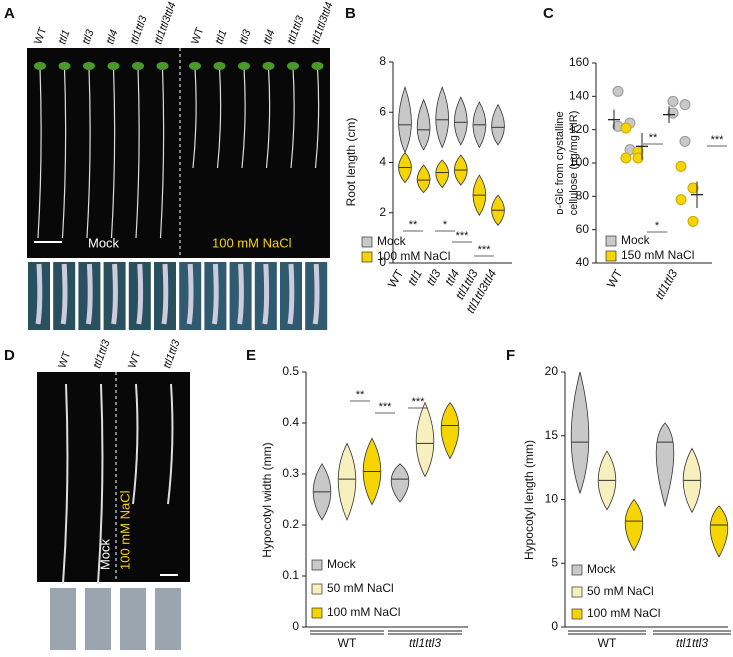 The height and width of the screenshot is (657, 733). I want to click on x-tick-label: ttl1, so click(415, 277).